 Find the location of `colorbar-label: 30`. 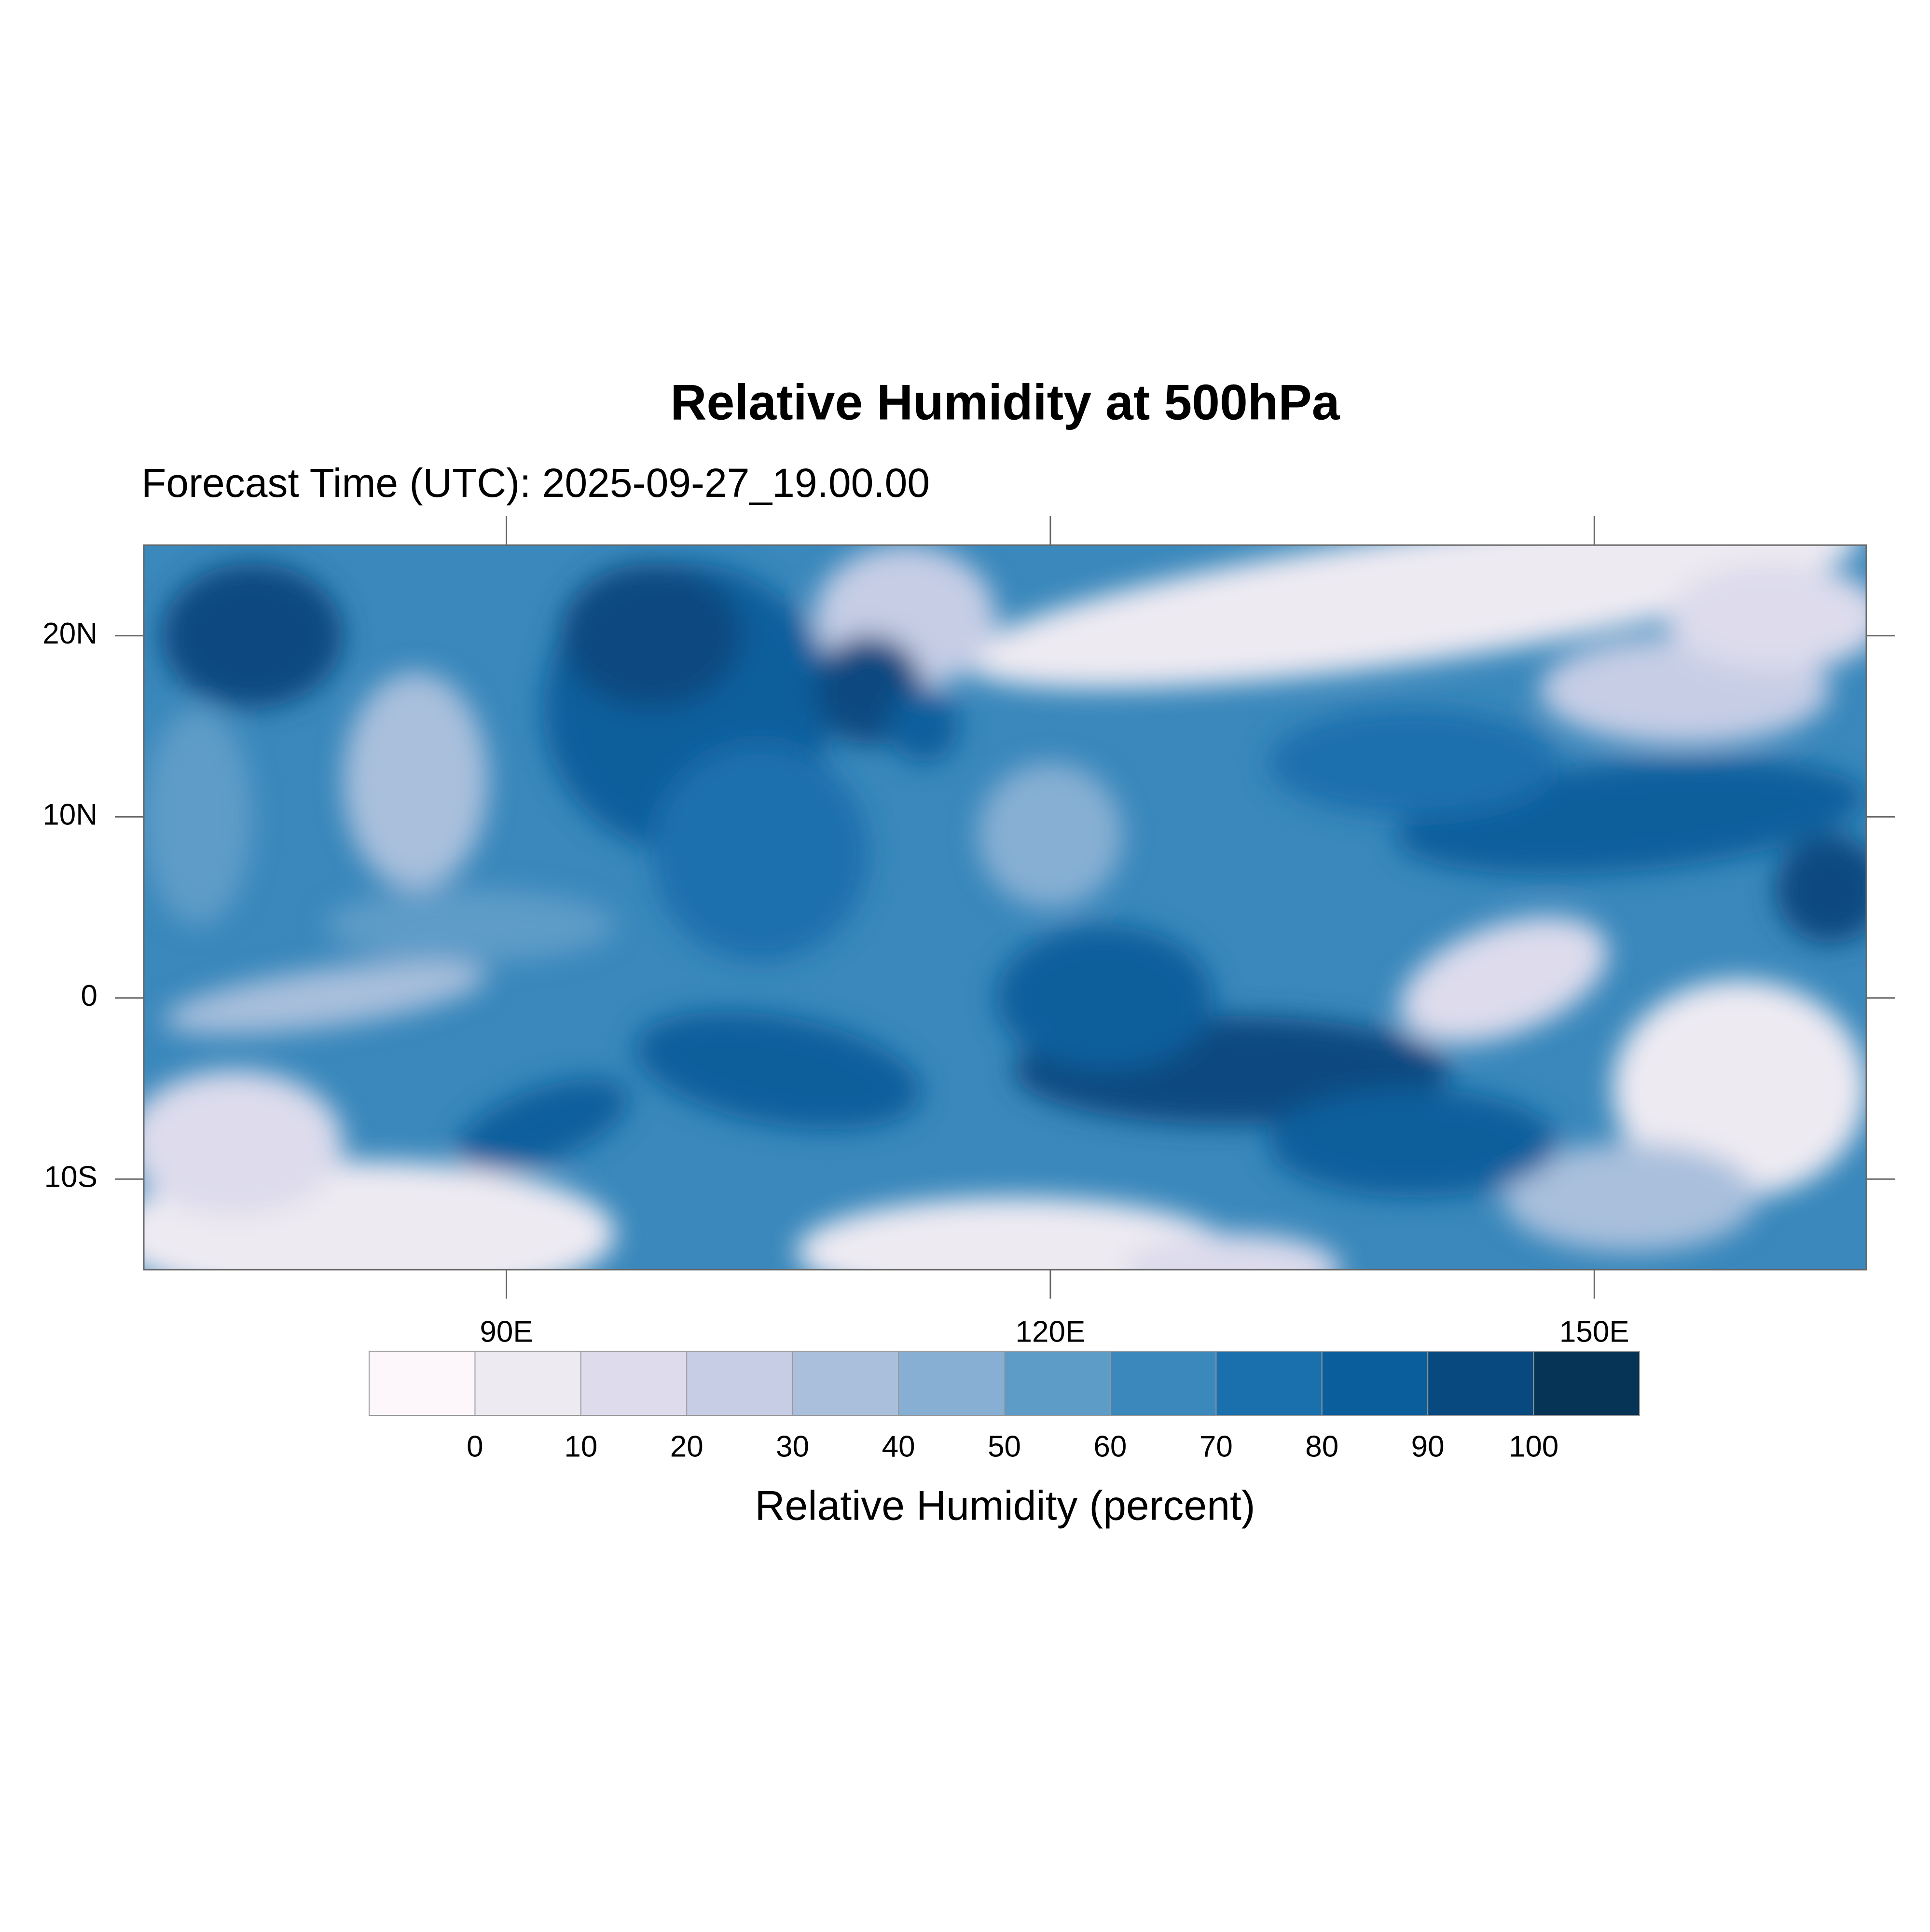

colorbar-label: 30 is located at coordinates (792, 1447).